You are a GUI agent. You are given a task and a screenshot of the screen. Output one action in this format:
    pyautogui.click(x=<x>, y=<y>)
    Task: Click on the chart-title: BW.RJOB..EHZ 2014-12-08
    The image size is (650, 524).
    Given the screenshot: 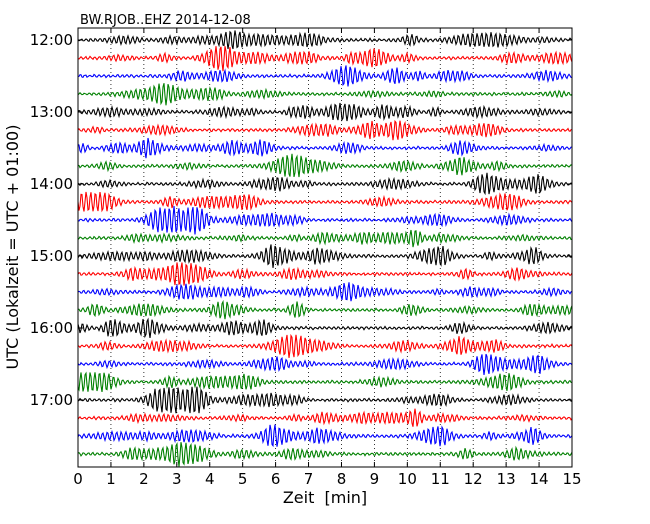 What is the action you would take?
    pyautogui.click(x=165, y=20)
    